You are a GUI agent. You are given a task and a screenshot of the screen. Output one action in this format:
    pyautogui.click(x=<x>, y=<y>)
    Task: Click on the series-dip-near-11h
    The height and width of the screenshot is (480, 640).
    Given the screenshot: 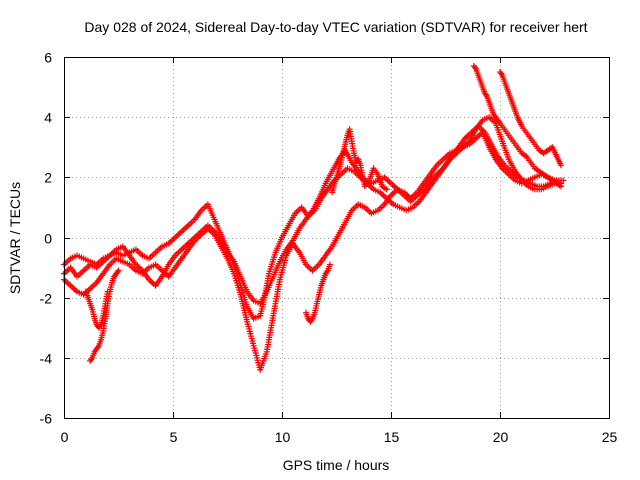 What is the action you would take?
    pyautogui.click(x=317, y=293)
    